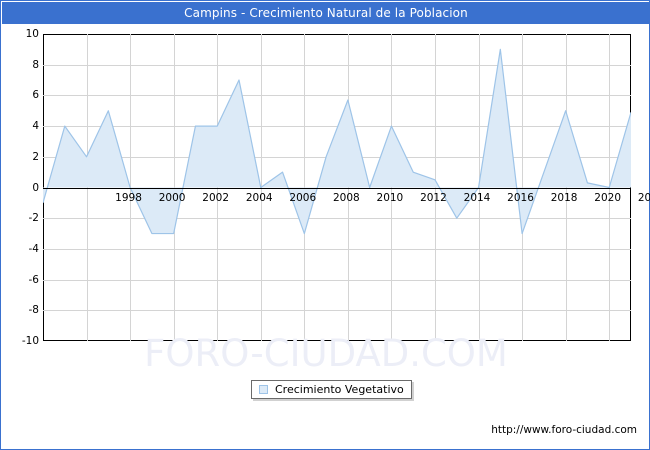 The image size is (650, 450). What do you see at coordinates (33, 279) in the screenshot?
I see `y-tick-label: -6` at bounding box center [33, 279].